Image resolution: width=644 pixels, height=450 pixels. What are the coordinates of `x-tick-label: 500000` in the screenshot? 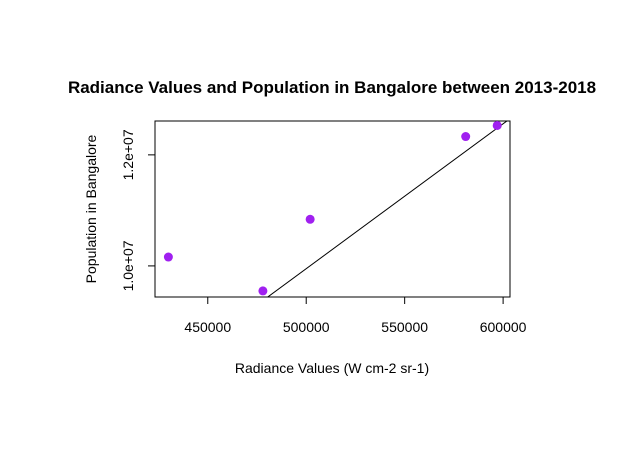 It's located at (306, 327).